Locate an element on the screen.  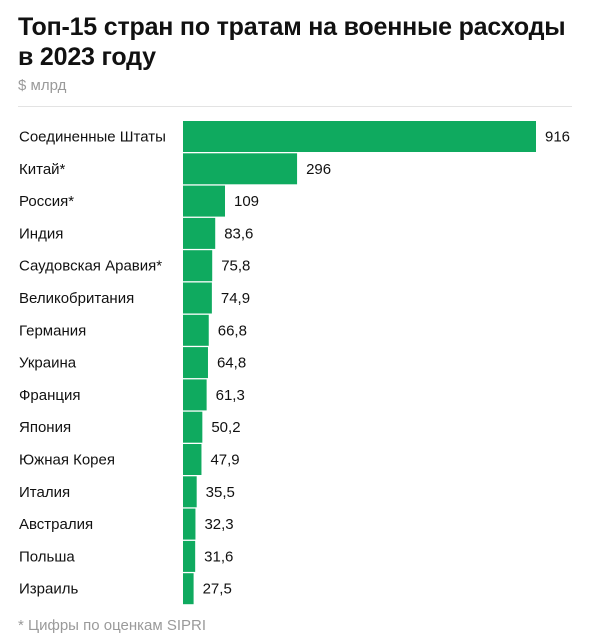
value-label: 31,6 is located at coordinates (218, 556).